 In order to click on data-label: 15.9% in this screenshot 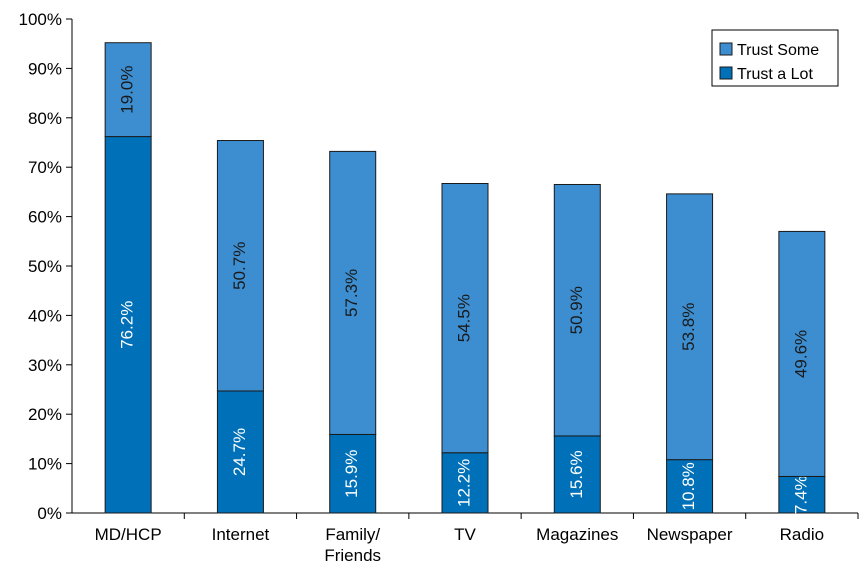, I will do `click(351, 474)`.